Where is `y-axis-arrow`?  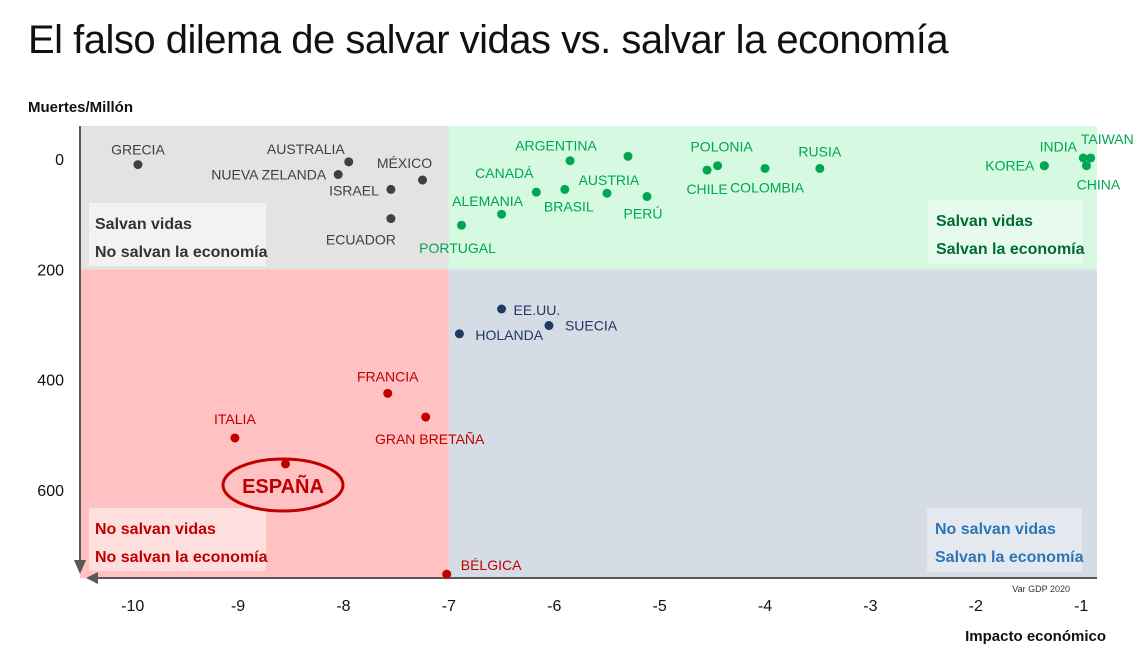
y-axis-arrow is located at coordinates (80, 567).